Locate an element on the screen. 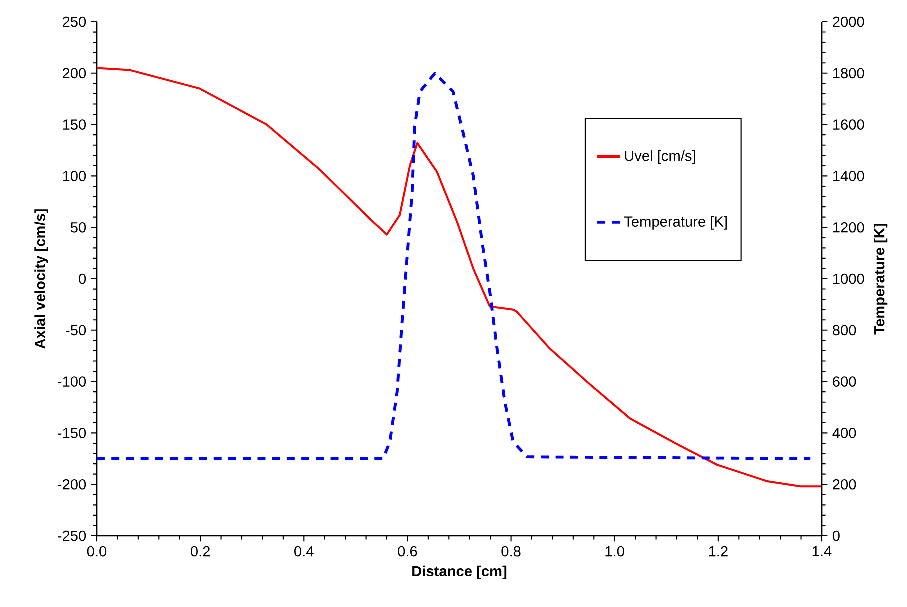 Image resolution: width=907 pixels, height=607 pixels. y-tick-label: -200 is located at coordinates (72, 484).